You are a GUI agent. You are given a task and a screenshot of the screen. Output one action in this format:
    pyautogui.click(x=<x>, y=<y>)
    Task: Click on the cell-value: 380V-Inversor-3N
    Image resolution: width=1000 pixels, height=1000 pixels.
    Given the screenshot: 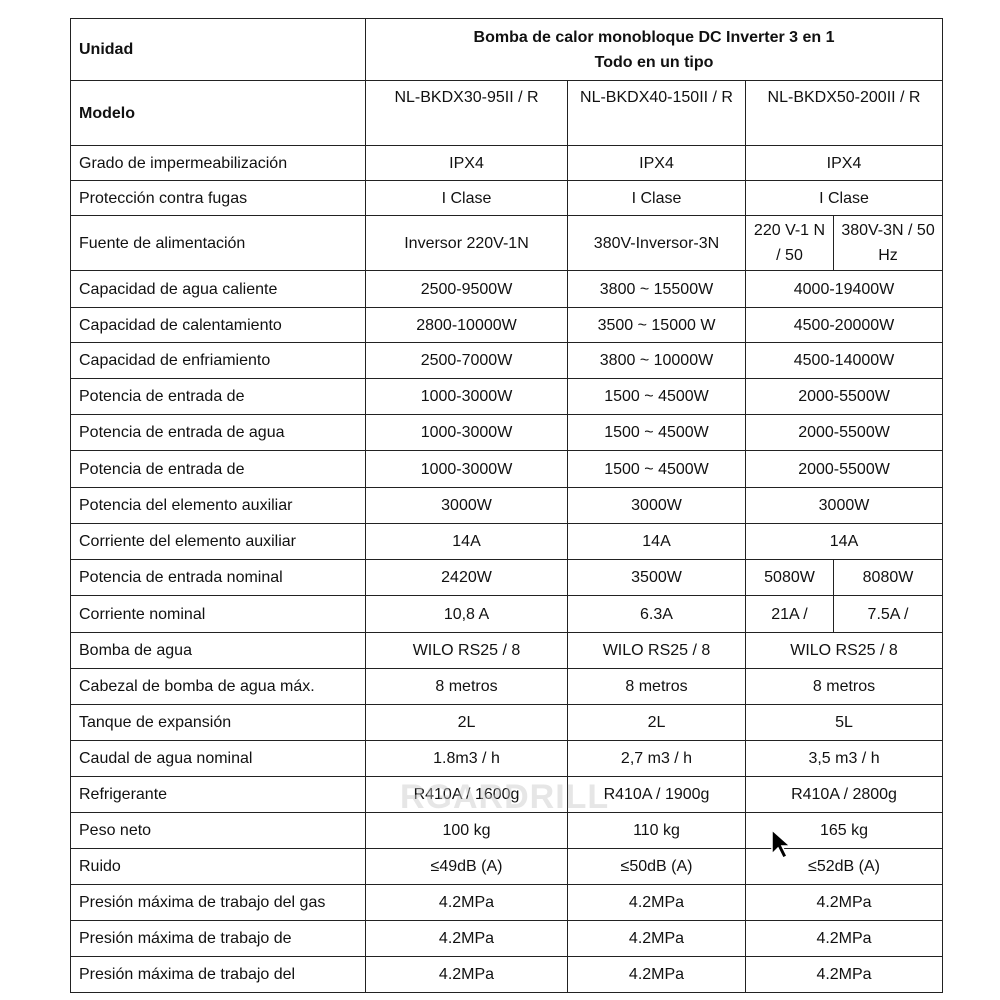 What is the action you would take?
    pyautogui.click(x=656, y=243)
    